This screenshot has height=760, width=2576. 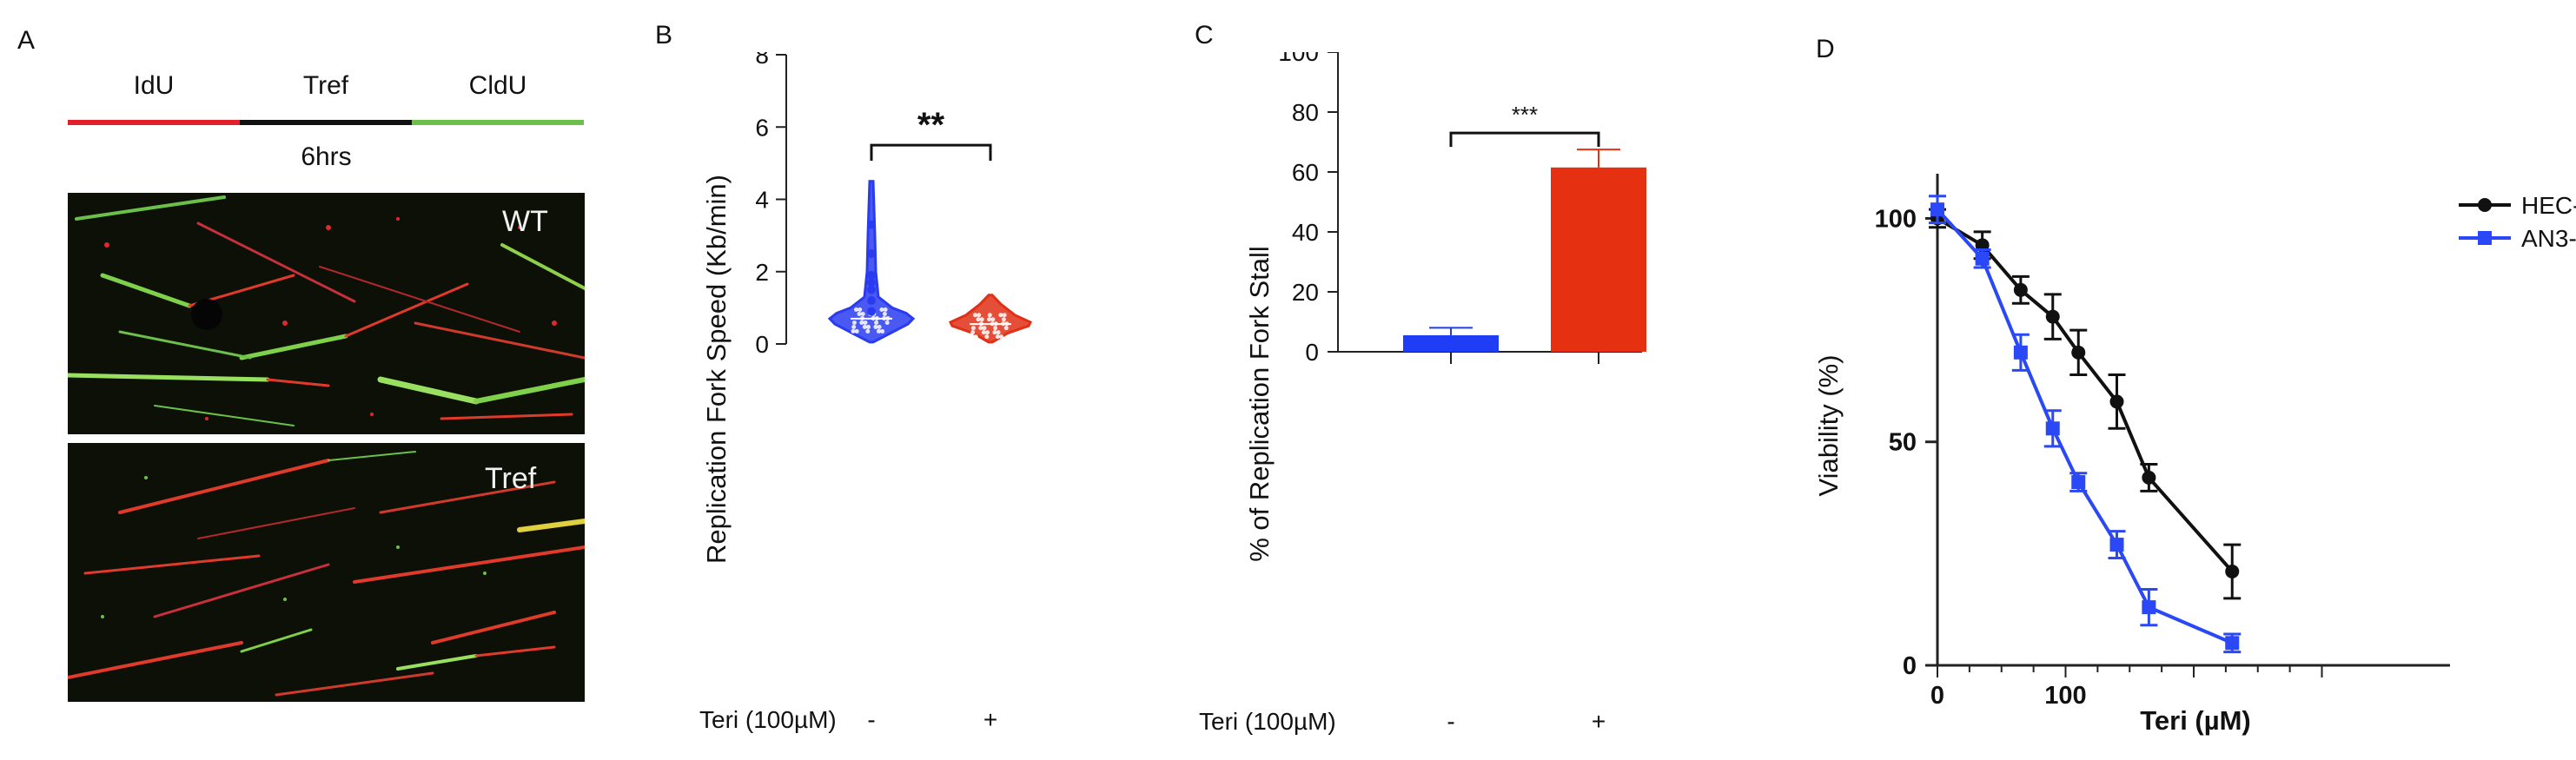 I want to click on idu-bar, so click(x=154, y=123).